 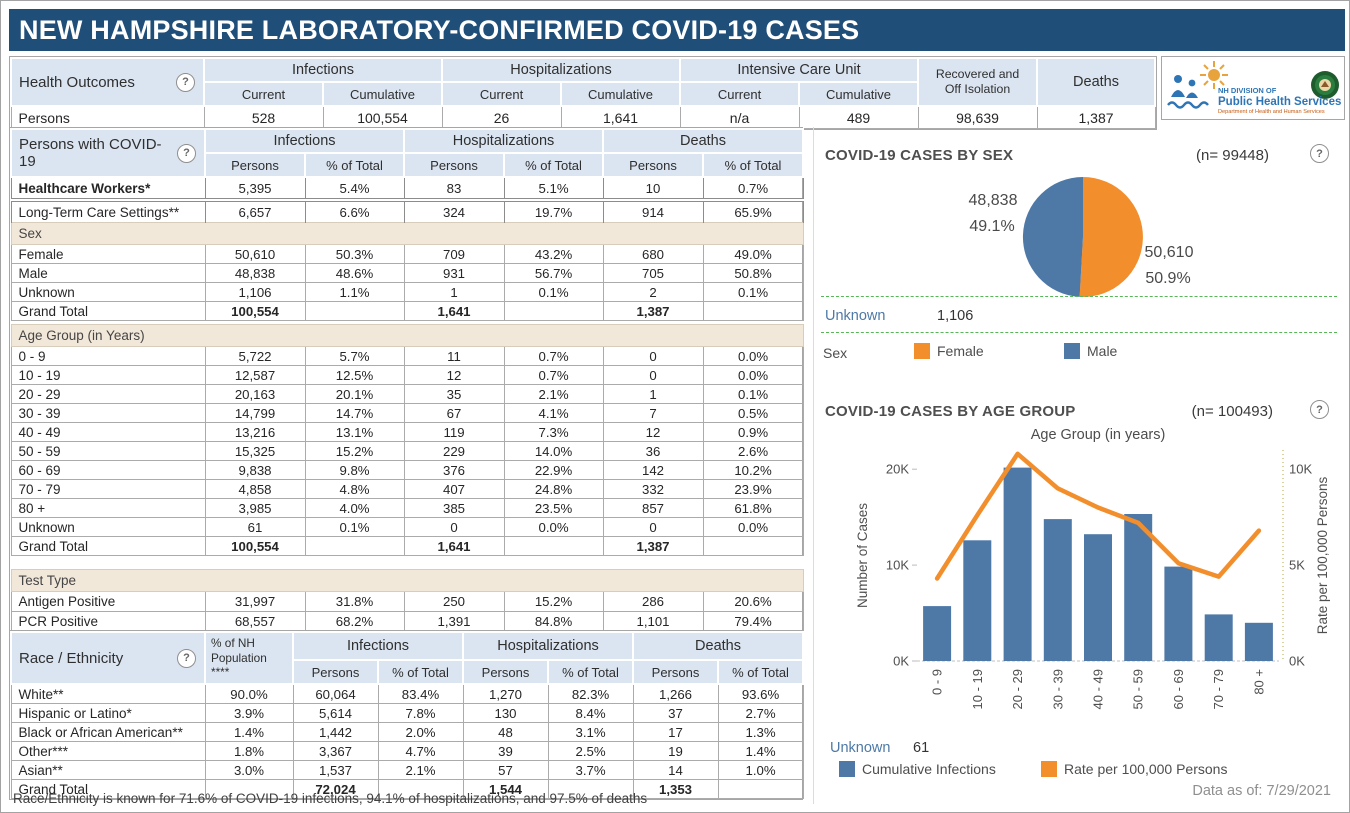 What do you see at coordinates (548, 646) in the screenshot?
I see `column-group-header: Hospitalizations` at bounding box center [548, 646].